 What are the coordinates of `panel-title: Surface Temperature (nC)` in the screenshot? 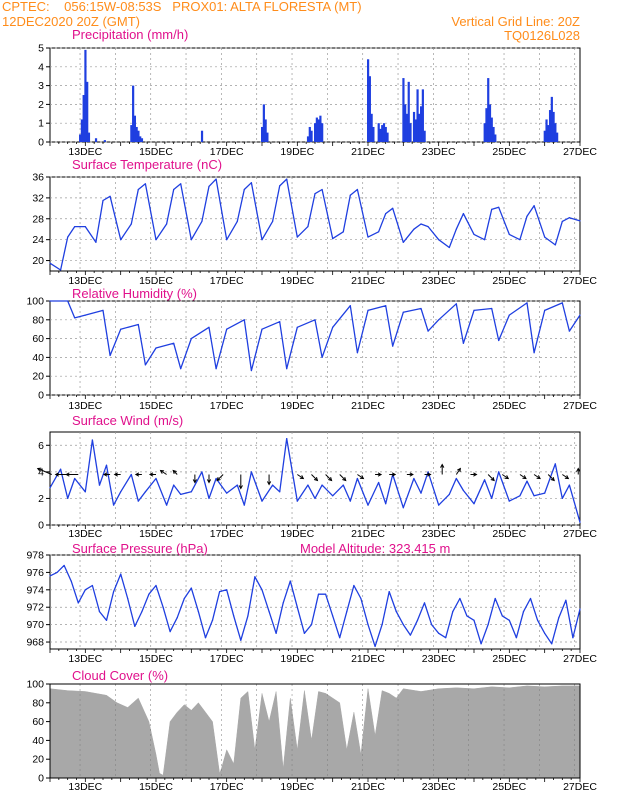 It's located at (147, 164).